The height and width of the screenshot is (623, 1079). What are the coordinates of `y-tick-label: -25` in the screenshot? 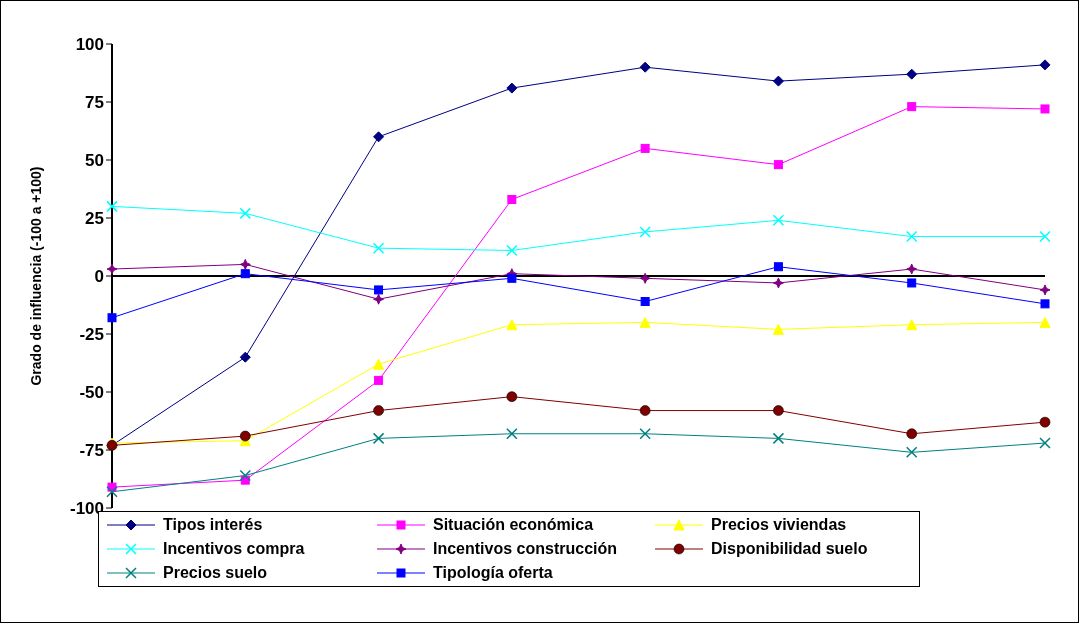 It's located at (91, 335).